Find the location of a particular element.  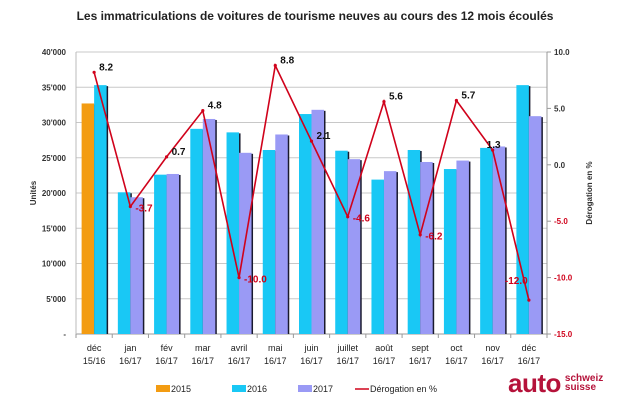

data-label: 5.6 is located at coordinates (396, 97).